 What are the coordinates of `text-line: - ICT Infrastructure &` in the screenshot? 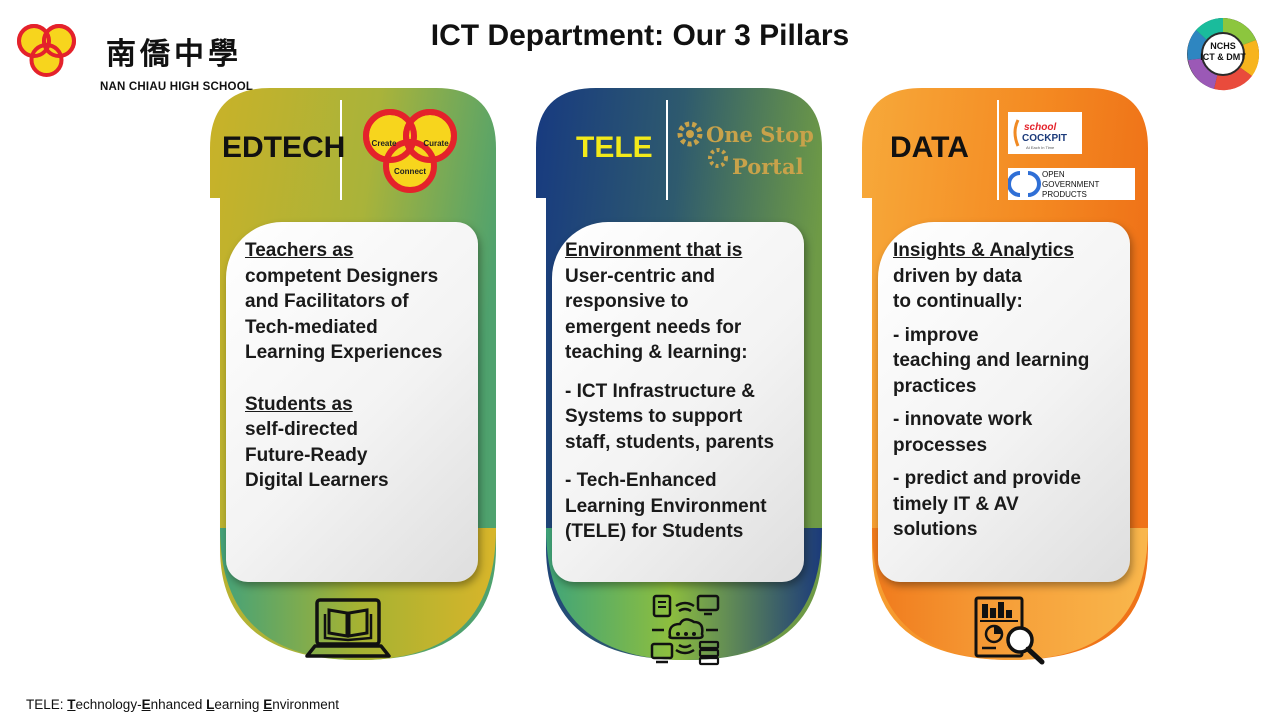 It's located at (660, 391).